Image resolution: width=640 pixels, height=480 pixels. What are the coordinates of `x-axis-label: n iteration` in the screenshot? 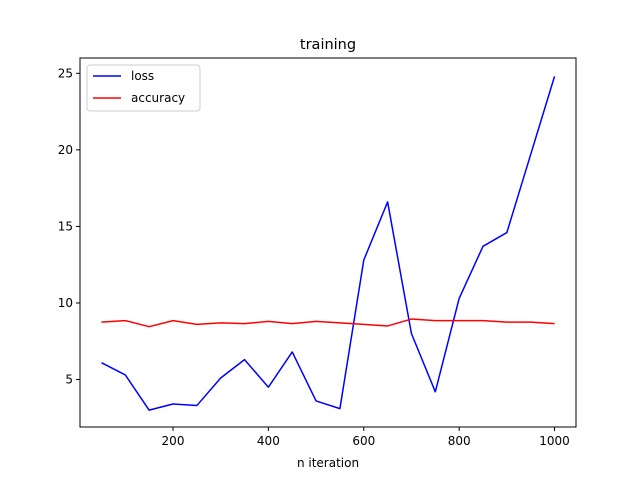 It's located at (328, 463).